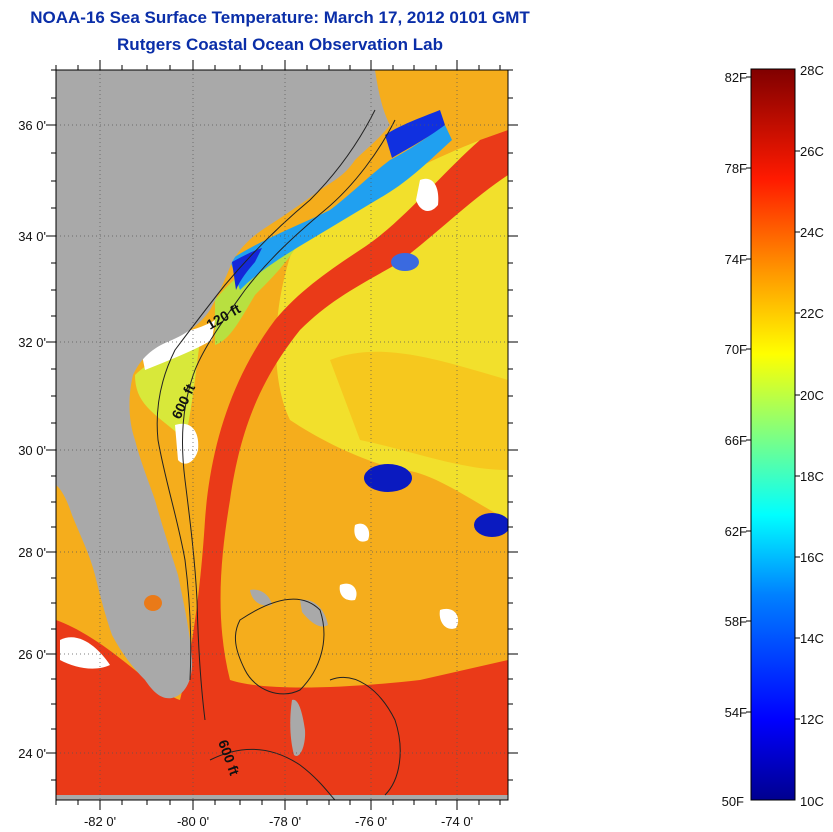 Image resolution: width=833 pixels, height=832 pixels. What do you see at coordinates (812, 719) in the screenshot?
I see `colorbar-c-label: 12C` at bounding box center [812, 719].